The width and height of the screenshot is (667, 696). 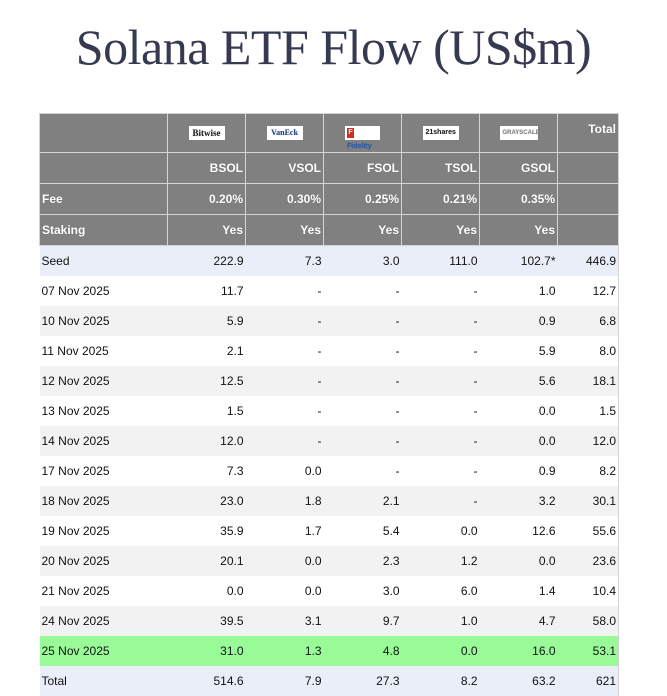 What do you see at coordinates (588, 681) in the screenshot?
I see `row-total-cell: 621` at bounding box center [588, 681].